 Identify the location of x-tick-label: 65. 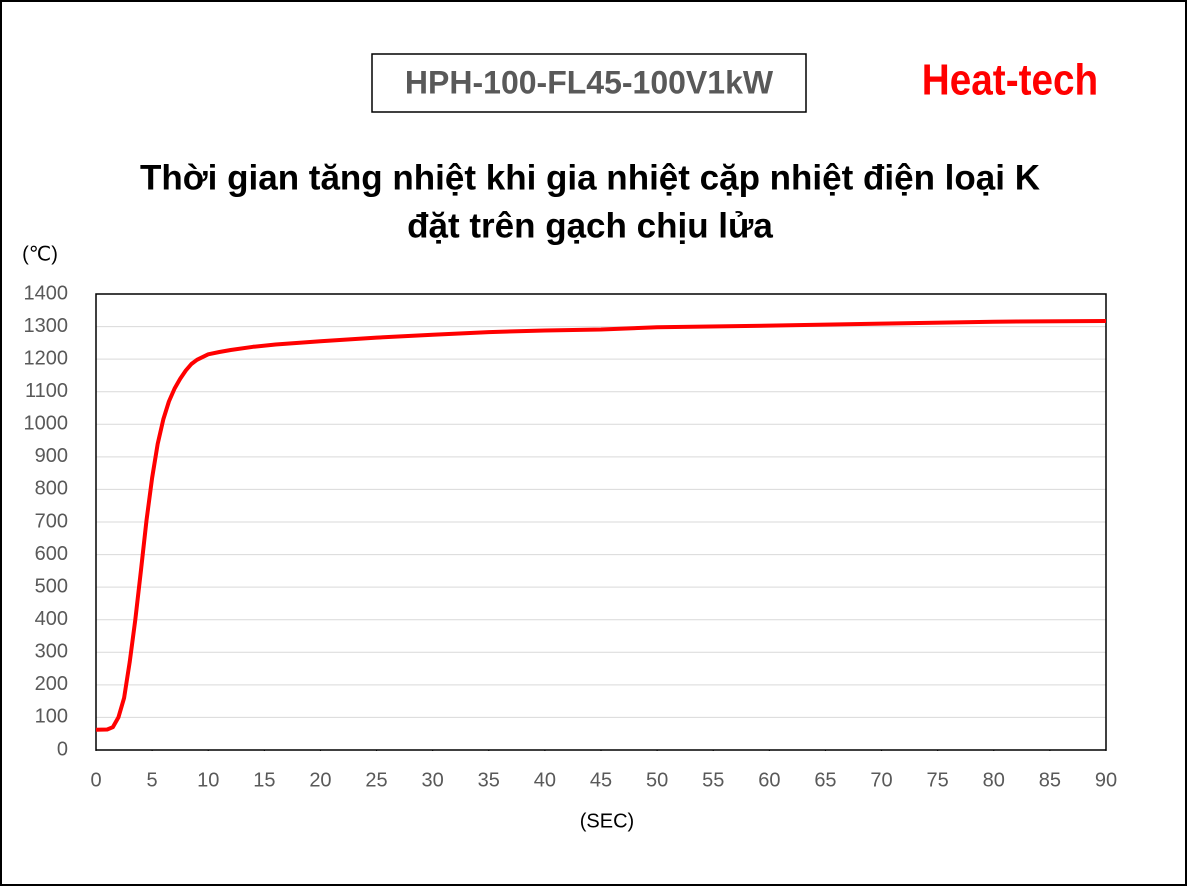
(825, 780).